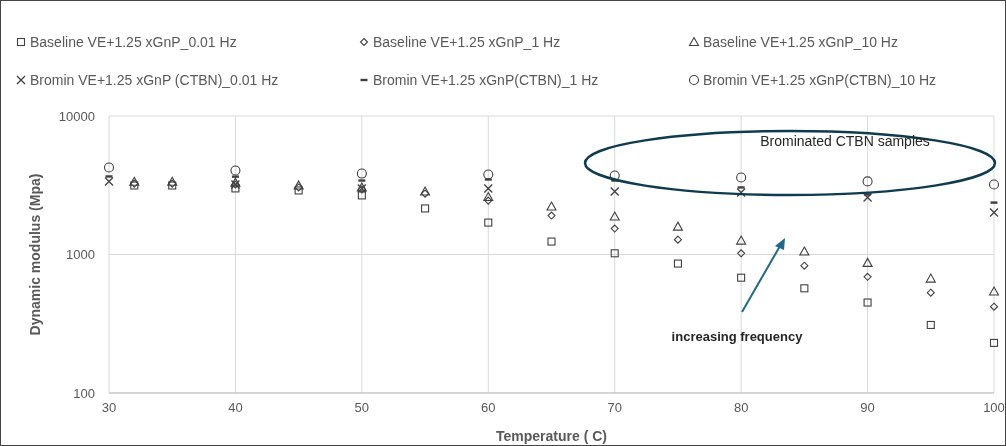  What do you see at coordinates (845, 141) in the screenshot?
I see `annotation: Brominated CTBN samples` at bounding box center [845, 141].